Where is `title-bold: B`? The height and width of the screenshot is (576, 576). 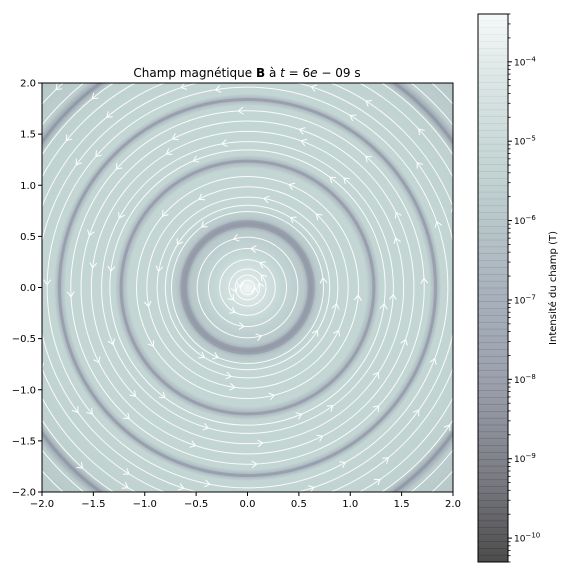 title-bold: B is located at coordinates (260, 73).